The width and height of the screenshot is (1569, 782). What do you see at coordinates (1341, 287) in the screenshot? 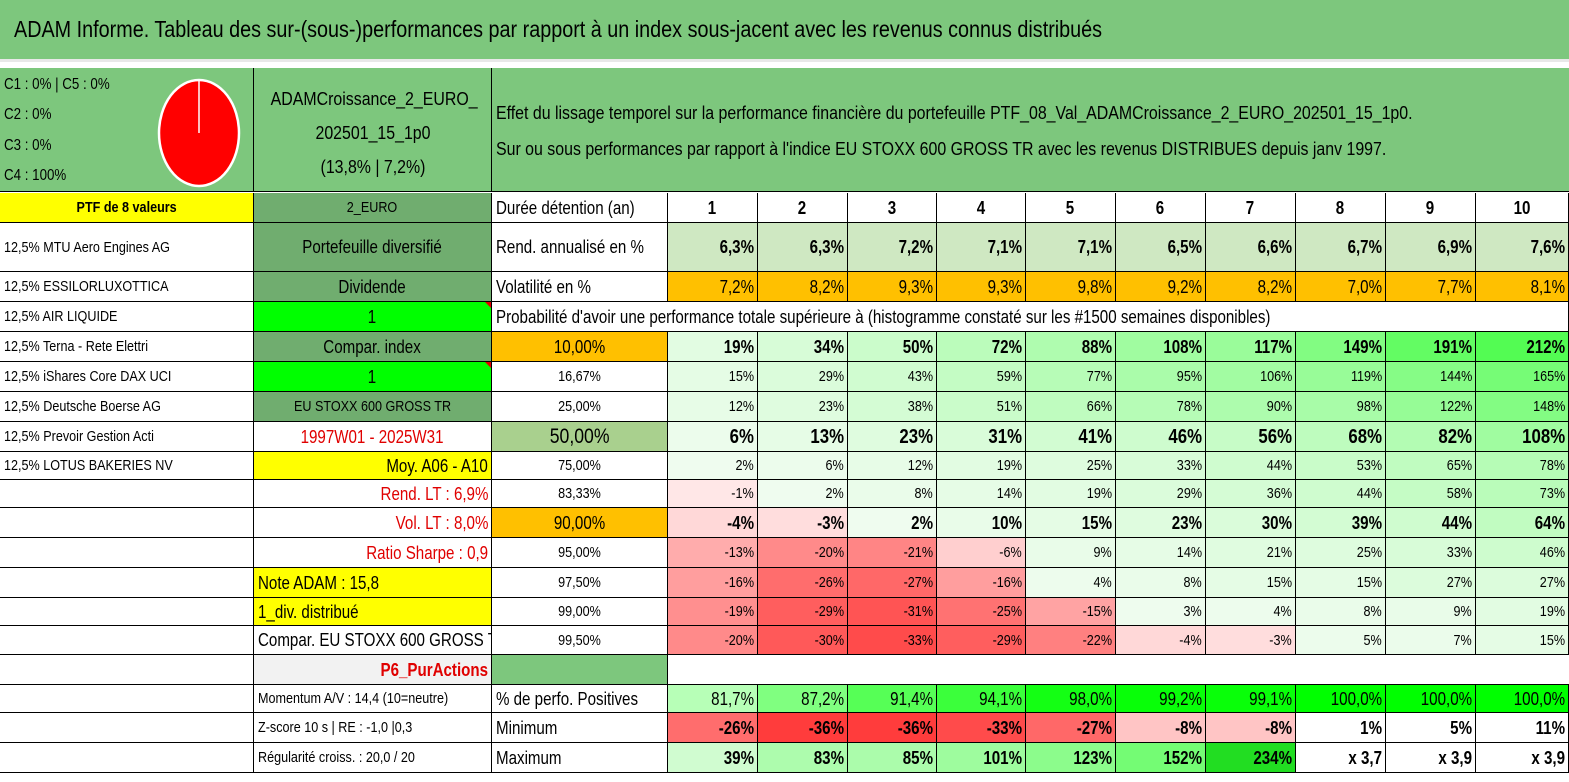
I see `vol-8: 7,0%` at bounding box center [1341, 287].